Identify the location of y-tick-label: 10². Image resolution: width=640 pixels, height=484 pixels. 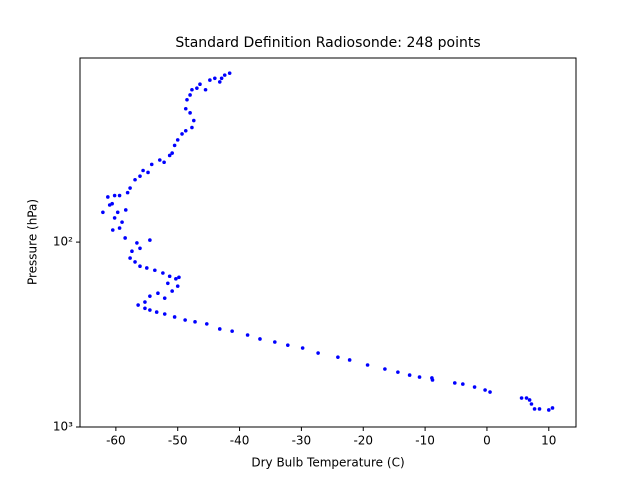
(63, 242).